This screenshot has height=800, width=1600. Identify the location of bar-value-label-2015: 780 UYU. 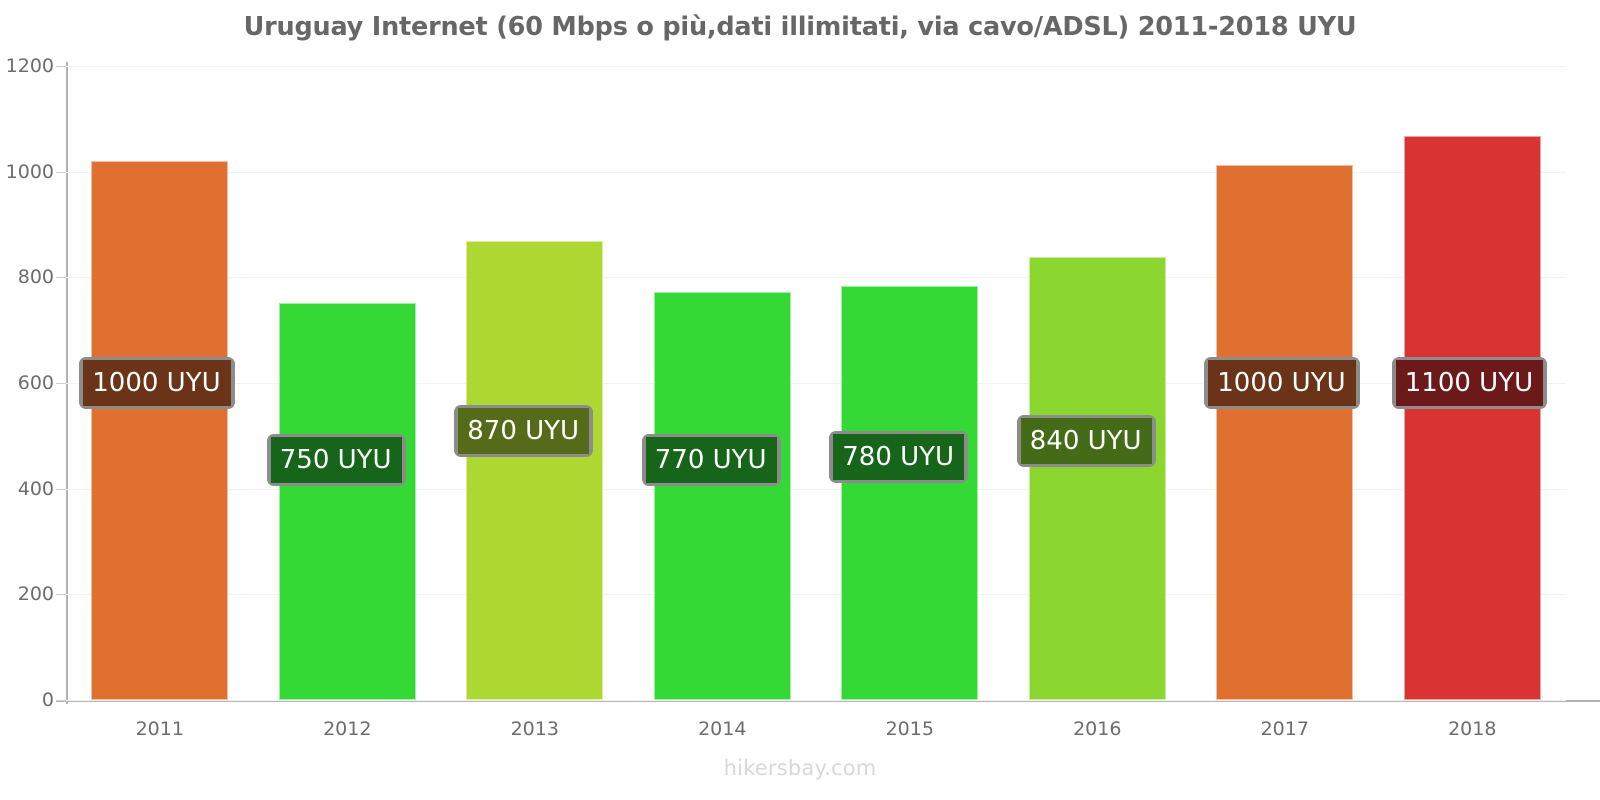
(899, 456).